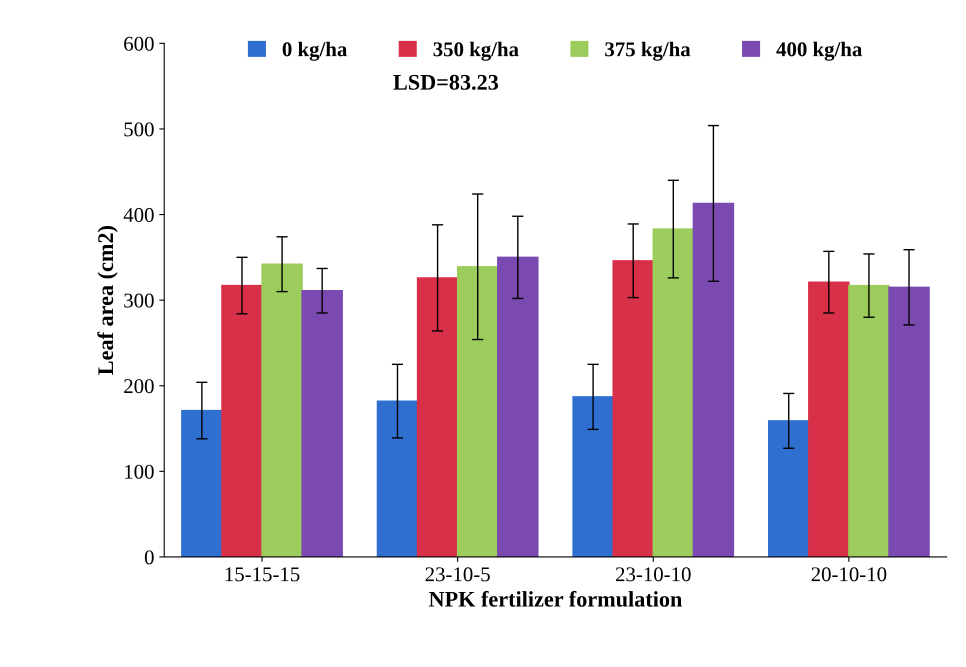 The height and width of the screenshot is (667, 966). I want to click on legend-label: 400 kg/ha, so click(819, 51).